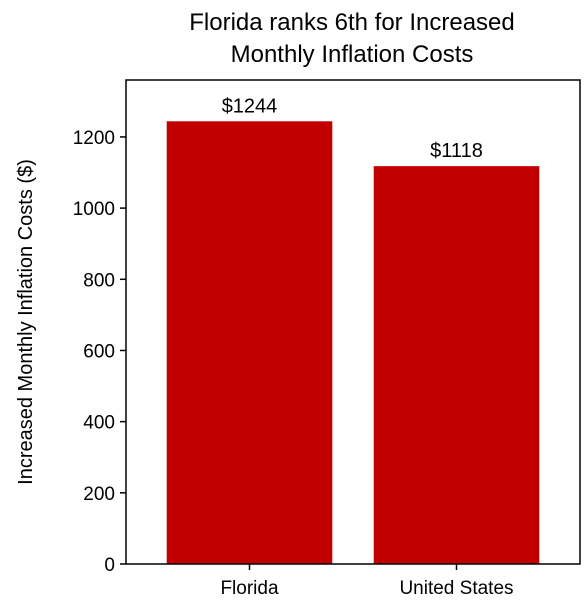 The width and height of the screenshot is (584, 601). Describe the element at coordinates (456, 588) in the screenshot. I see `x-tick-label: United States` at that location.